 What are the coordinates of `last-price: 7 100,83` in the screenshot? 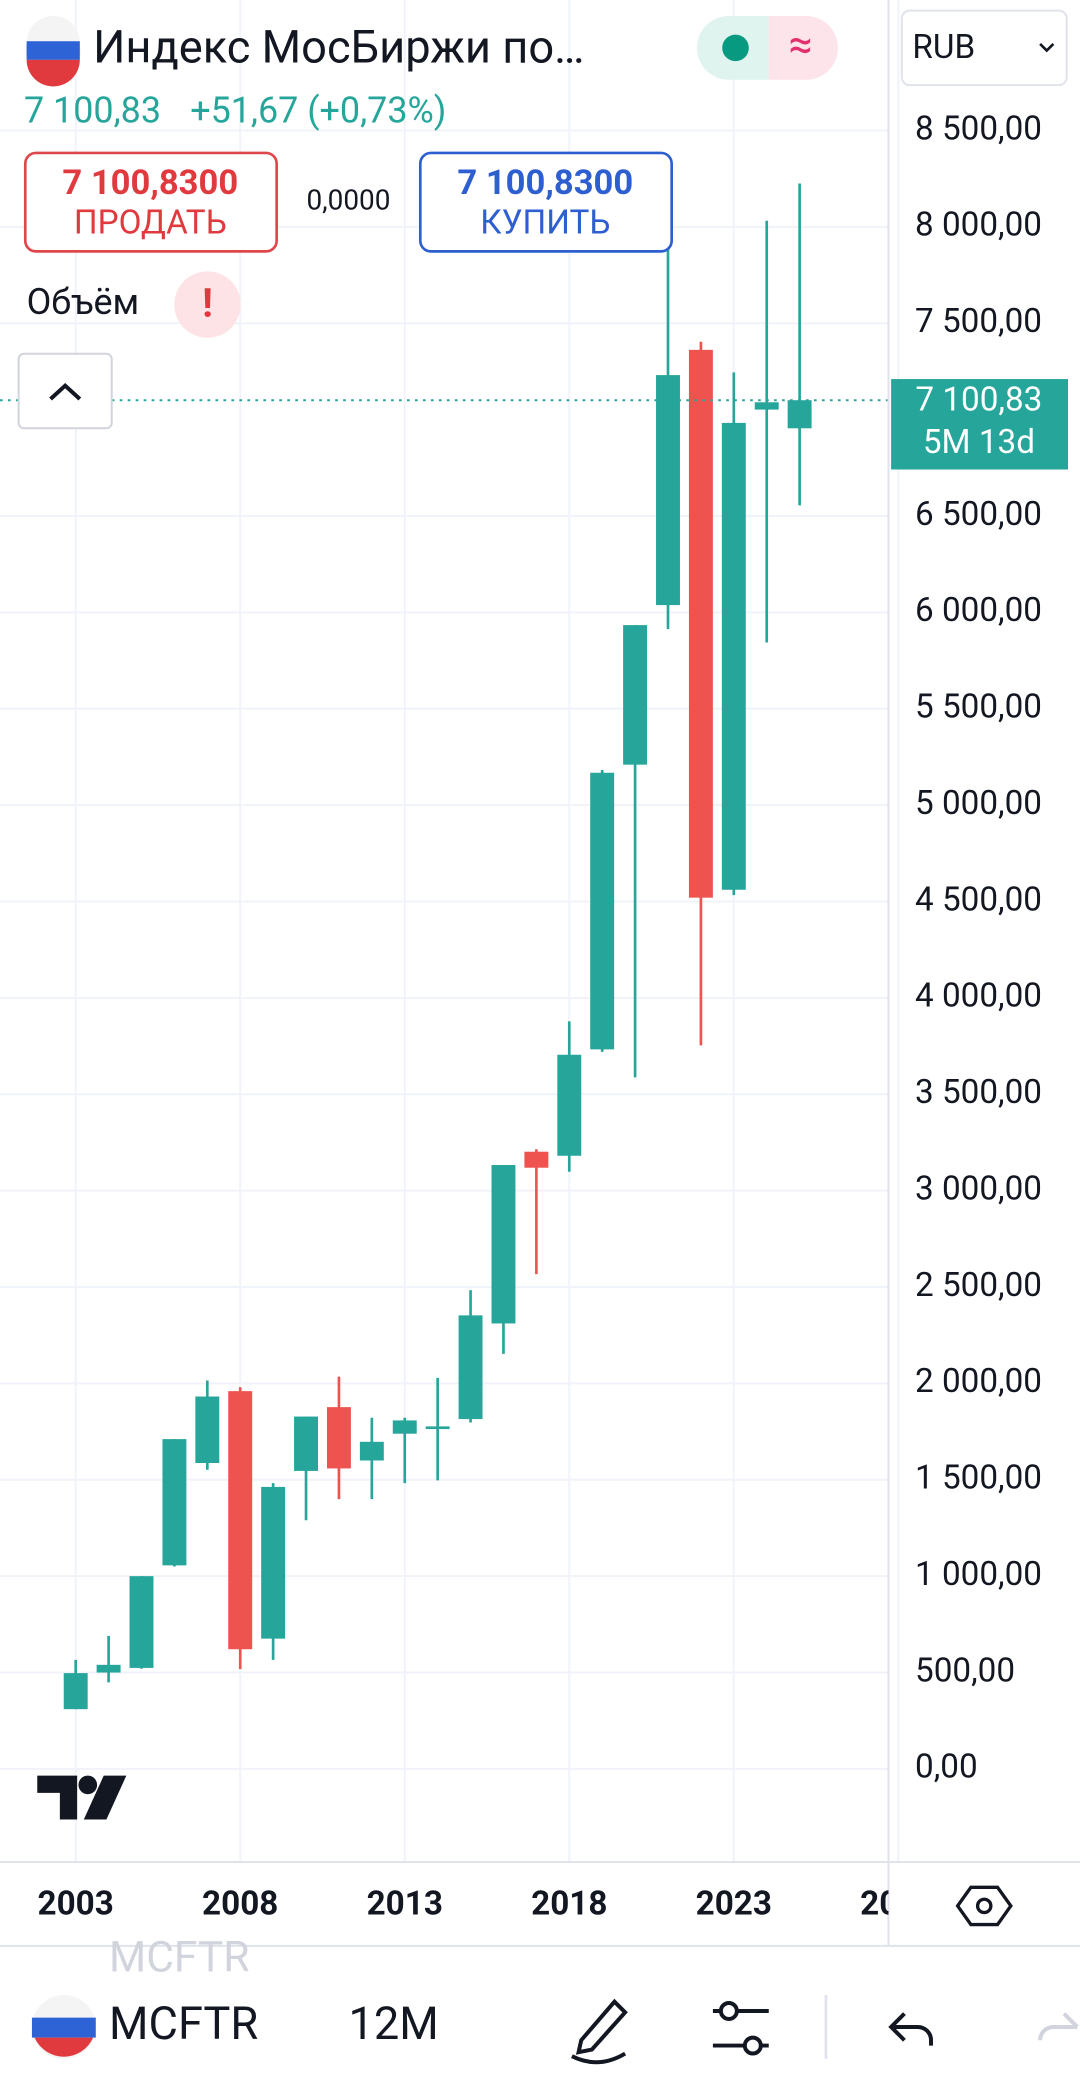 It's located at (92, 111).